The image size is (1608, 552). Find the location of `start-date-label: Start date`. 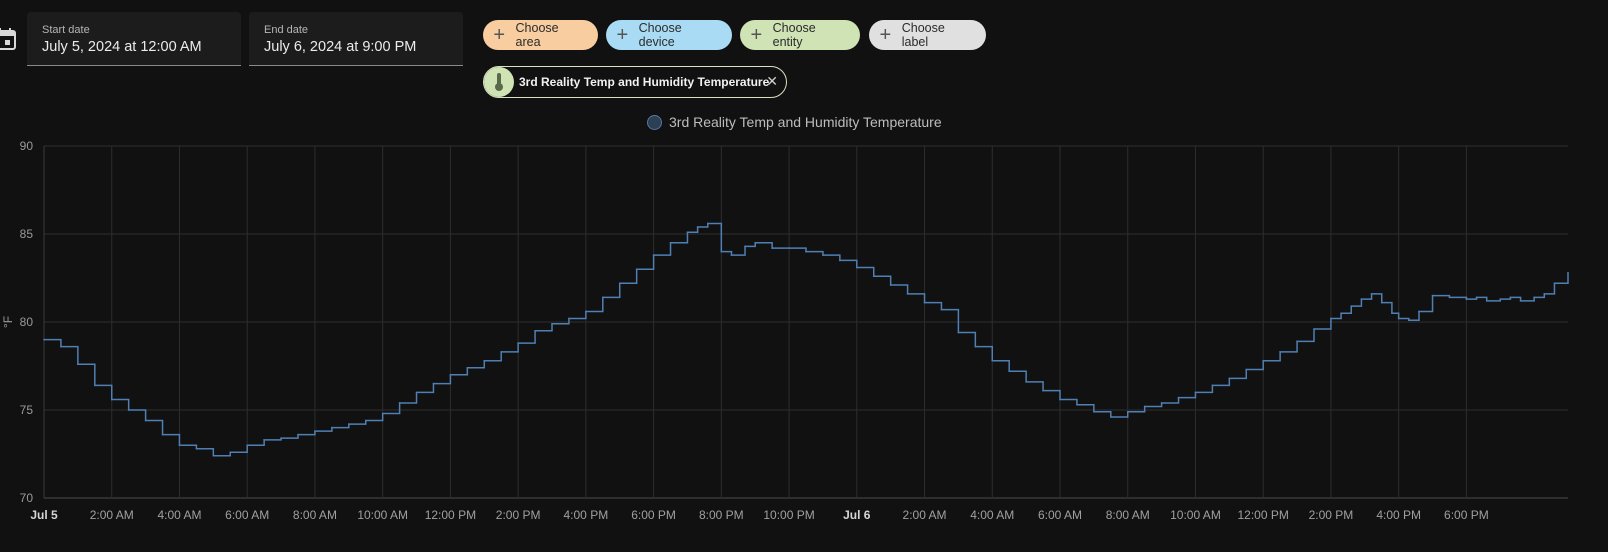

start-date-label: Start date is located at coordinates (66, 30).